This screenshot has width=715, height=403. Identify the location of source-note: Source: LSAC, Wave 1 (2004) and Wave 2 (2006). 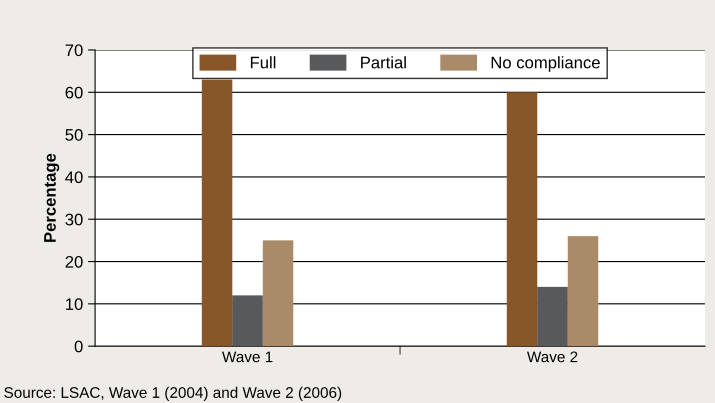
(173, 393).